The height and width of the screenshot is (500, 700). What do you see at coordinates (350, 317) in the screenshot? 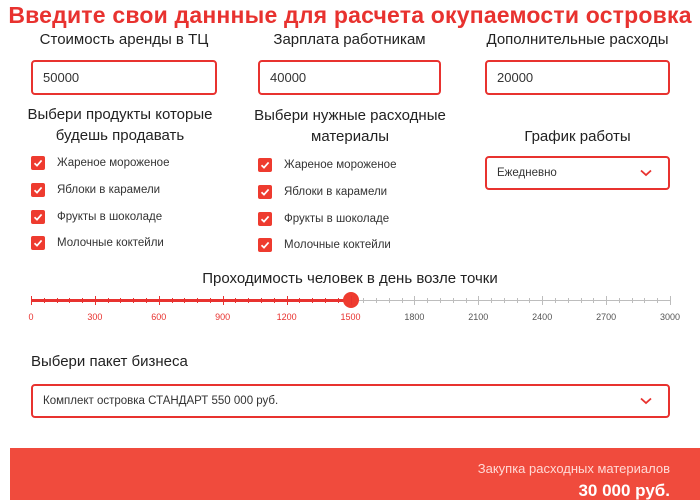
I see `slider-tick-label: 1500` at bounding box center [350, 317].